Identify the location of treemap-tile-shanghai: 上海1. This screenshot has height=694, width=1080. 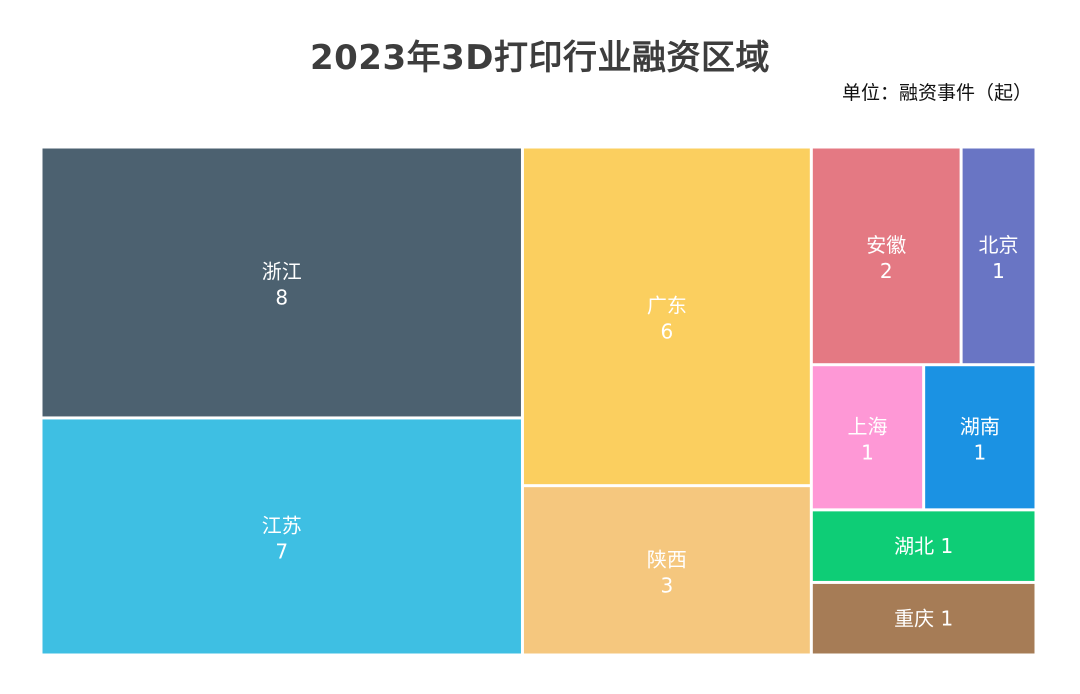
(867, 437).